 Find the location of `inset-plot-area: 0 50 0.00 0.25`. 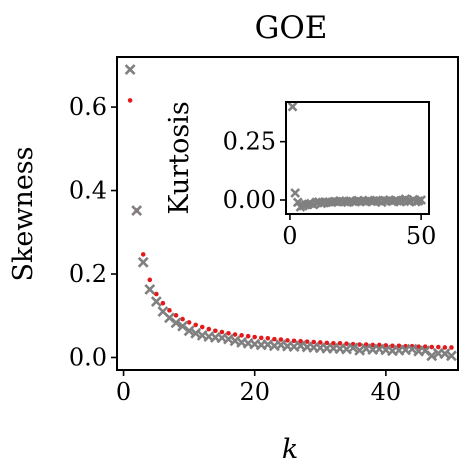

inset-plot-area: 0 50 0.00 0.25 is located at coordinates (330, 175).